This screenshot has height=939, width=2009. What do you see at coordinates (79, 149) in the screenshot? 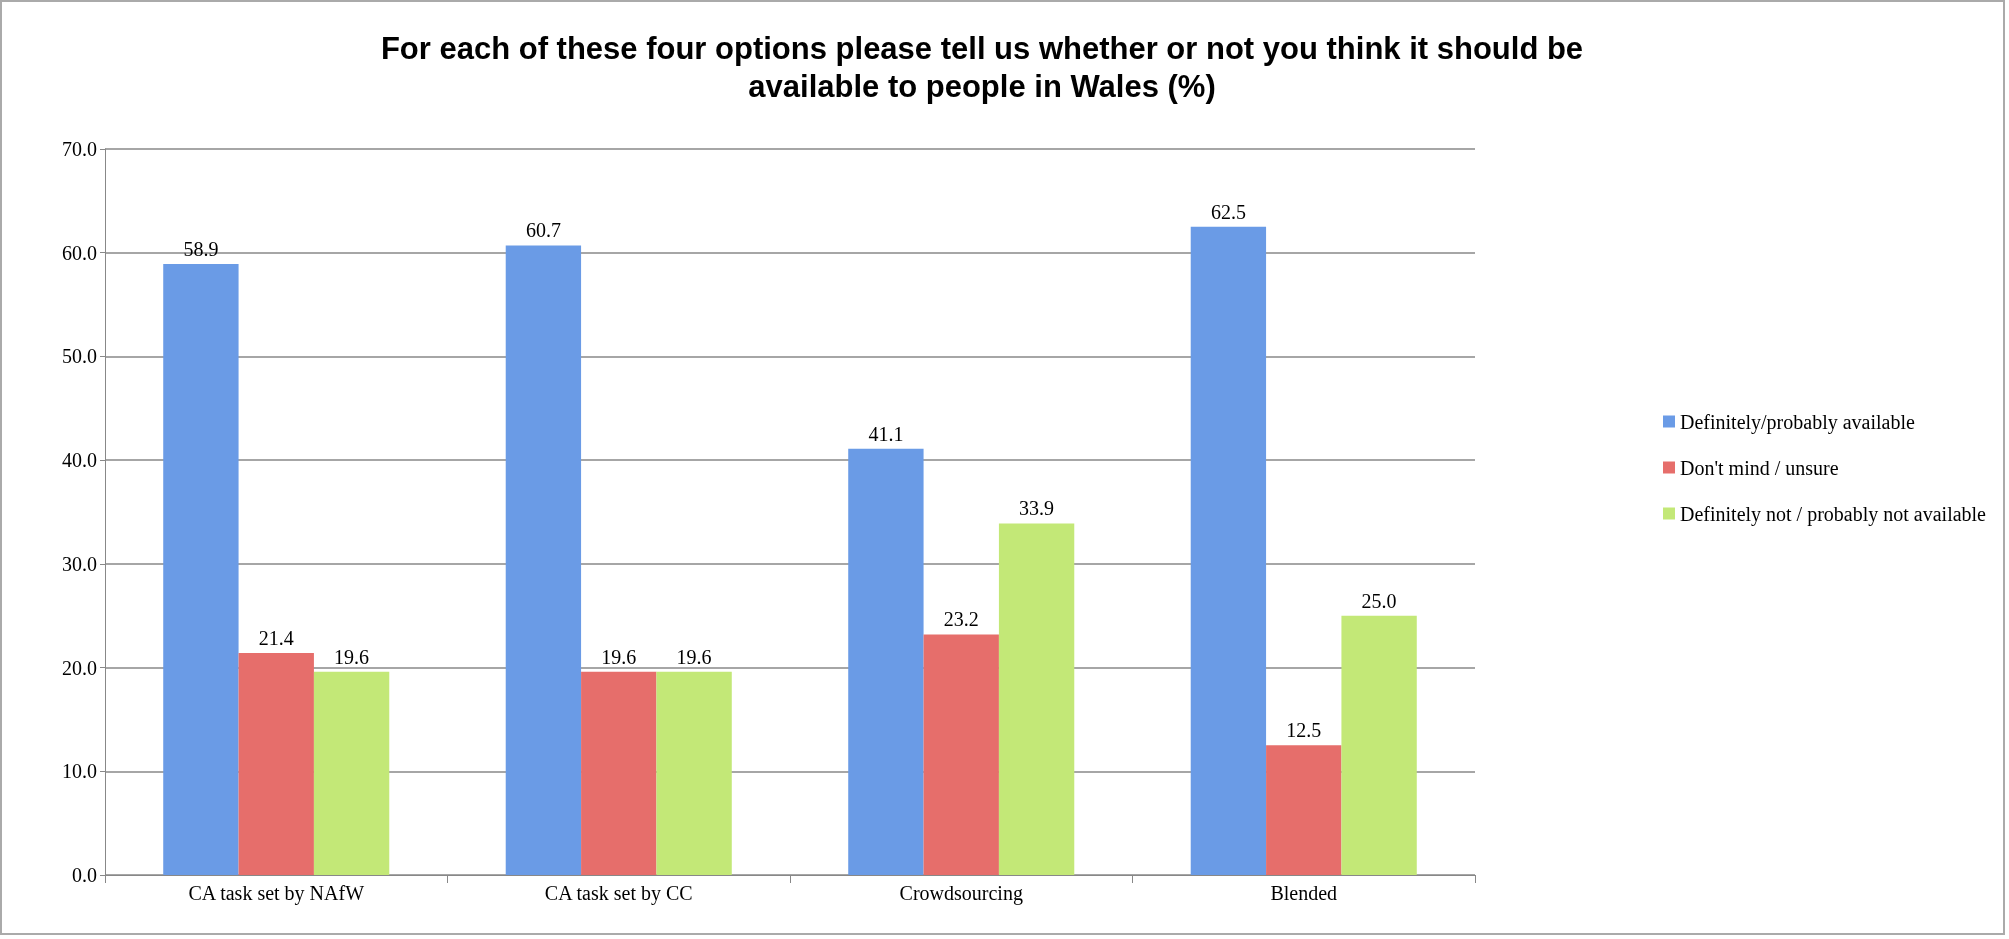
I see `y-tick-label: 70.0` at bounding box center [79, 149].